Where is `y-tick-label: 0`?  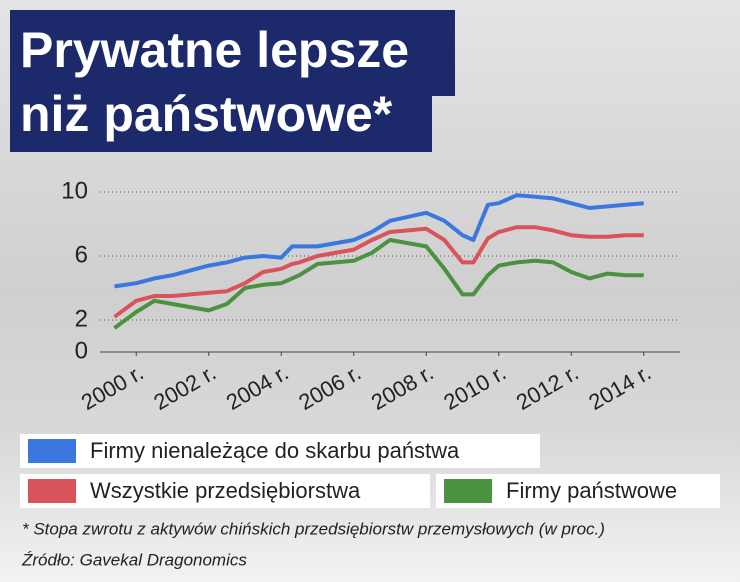 y-tick-label: 0 is located at coordinates (81, 350).